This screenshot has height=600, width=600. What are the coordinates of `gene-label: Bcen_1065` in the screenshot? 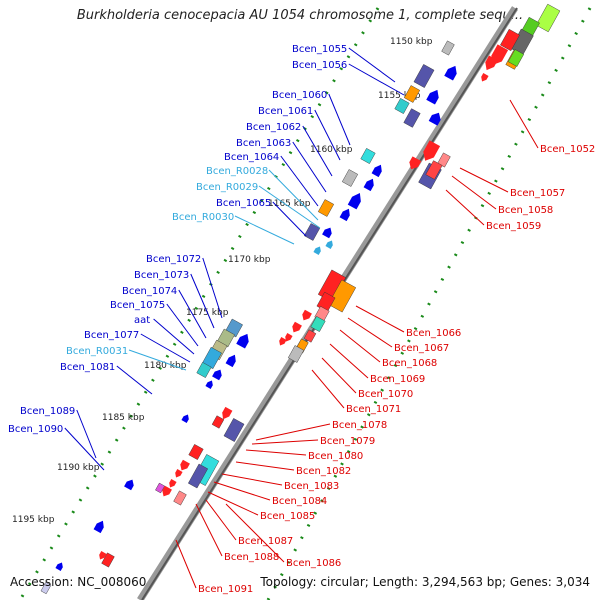 It's located at (243, 203).